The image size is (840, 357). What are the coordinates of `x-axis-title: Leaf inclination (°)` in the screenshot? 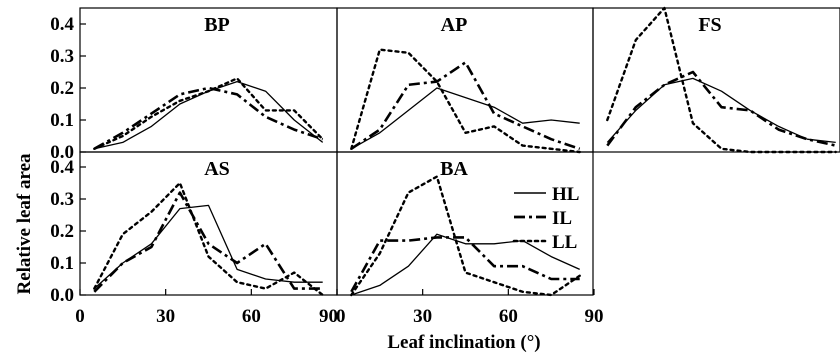 It's located at (463, 342).